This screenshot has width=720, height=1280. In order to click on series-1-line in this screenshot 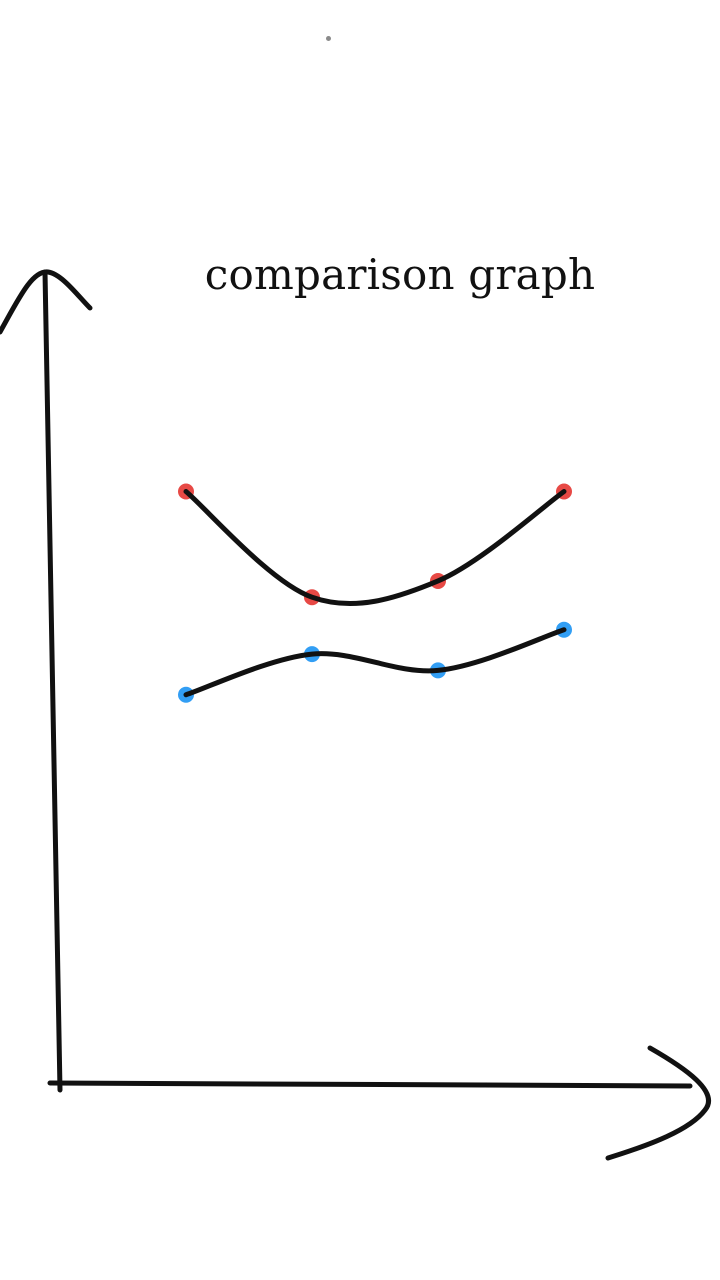, I will do `click(375, 548)`.